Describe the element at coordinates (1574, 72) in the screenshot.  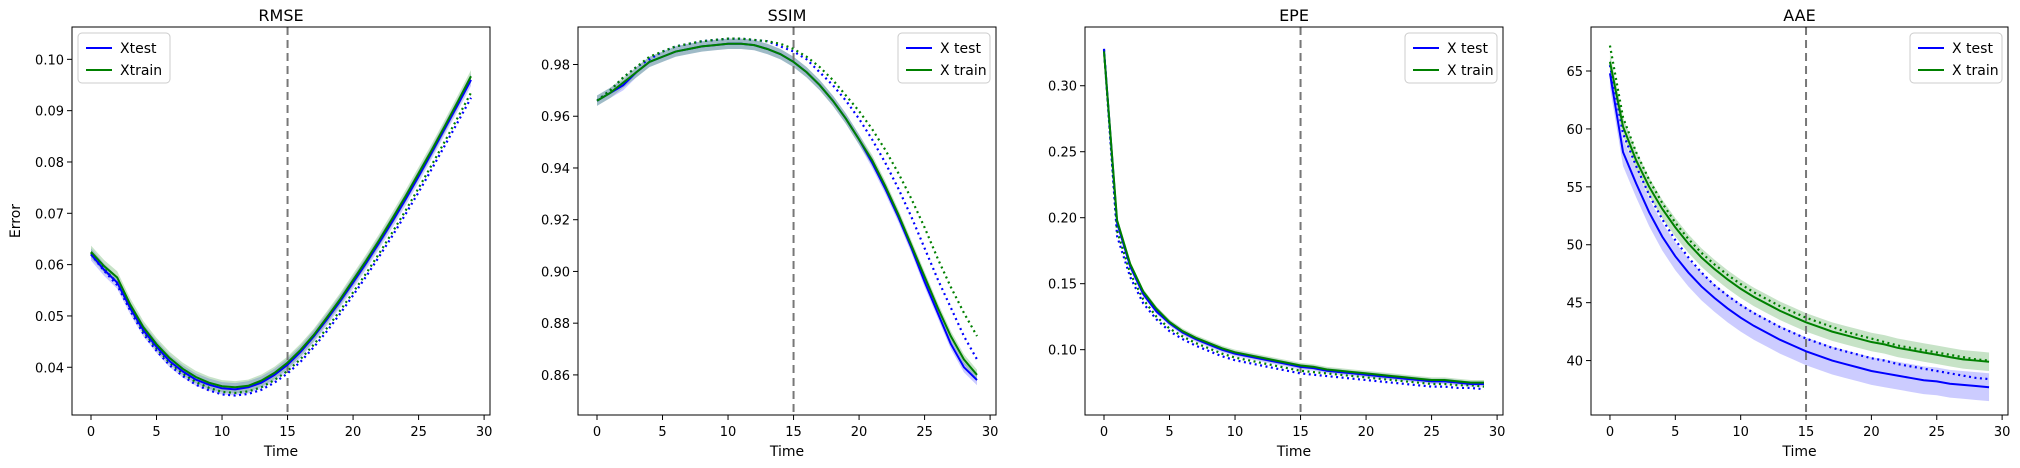
I see `y-tick-label: 65` at that location.